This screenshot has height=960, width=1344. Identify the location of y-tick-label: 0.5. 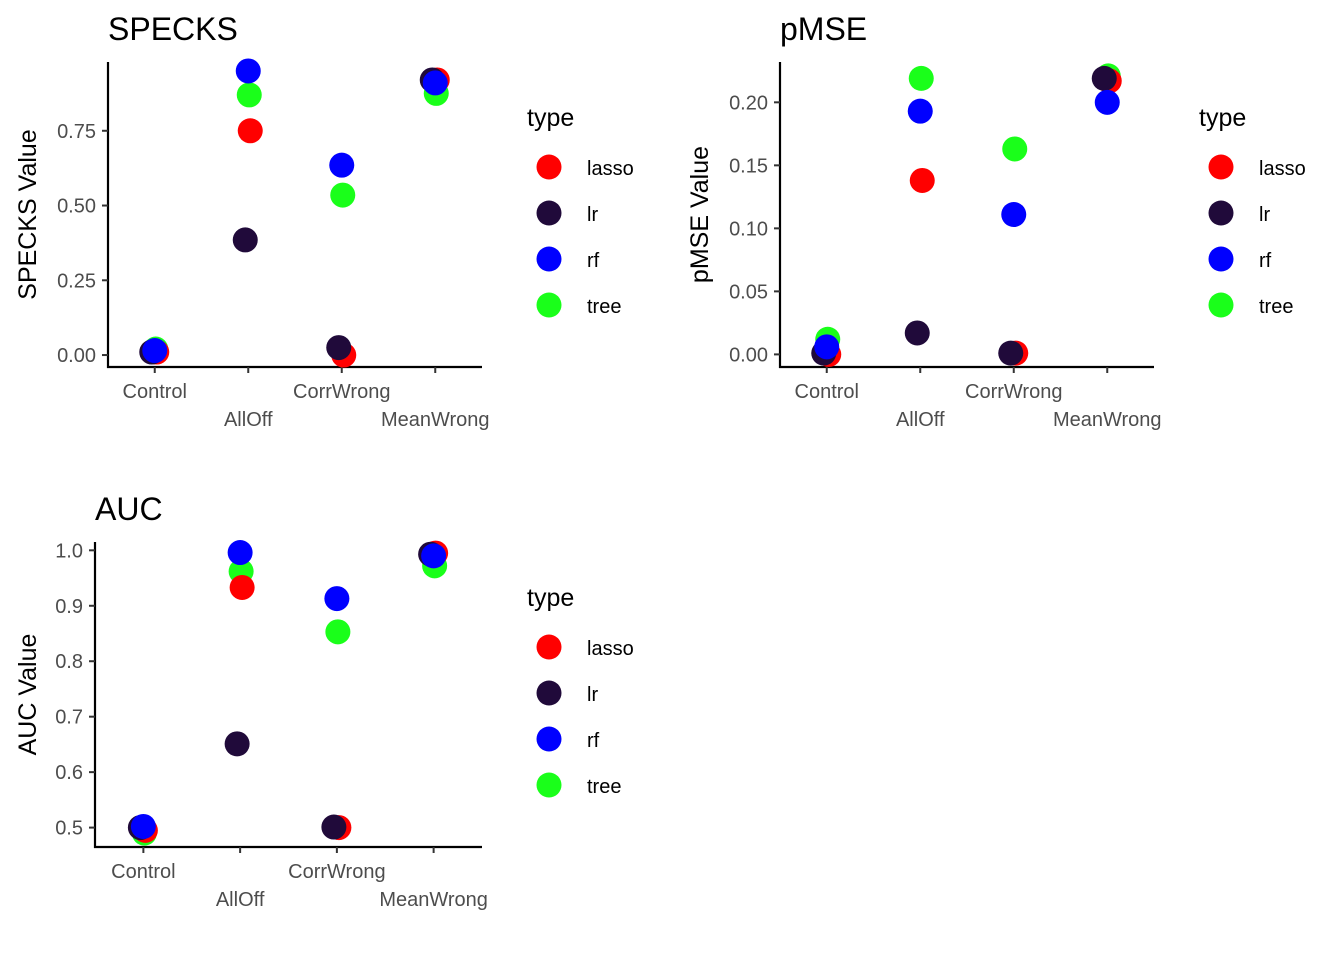
(69, 829).